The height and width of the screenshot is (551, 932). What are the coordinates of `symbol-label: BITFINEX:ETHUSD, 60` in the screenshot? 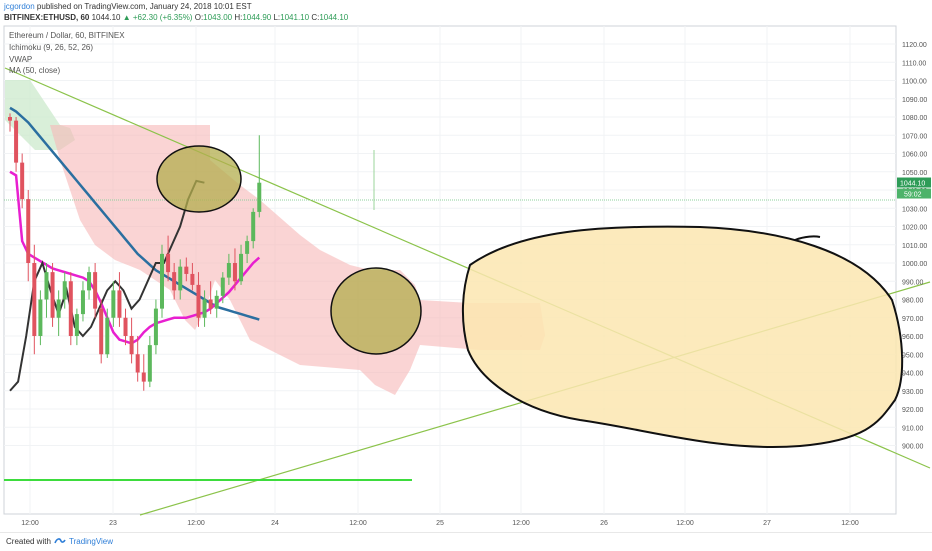 It's located at (47, 17).